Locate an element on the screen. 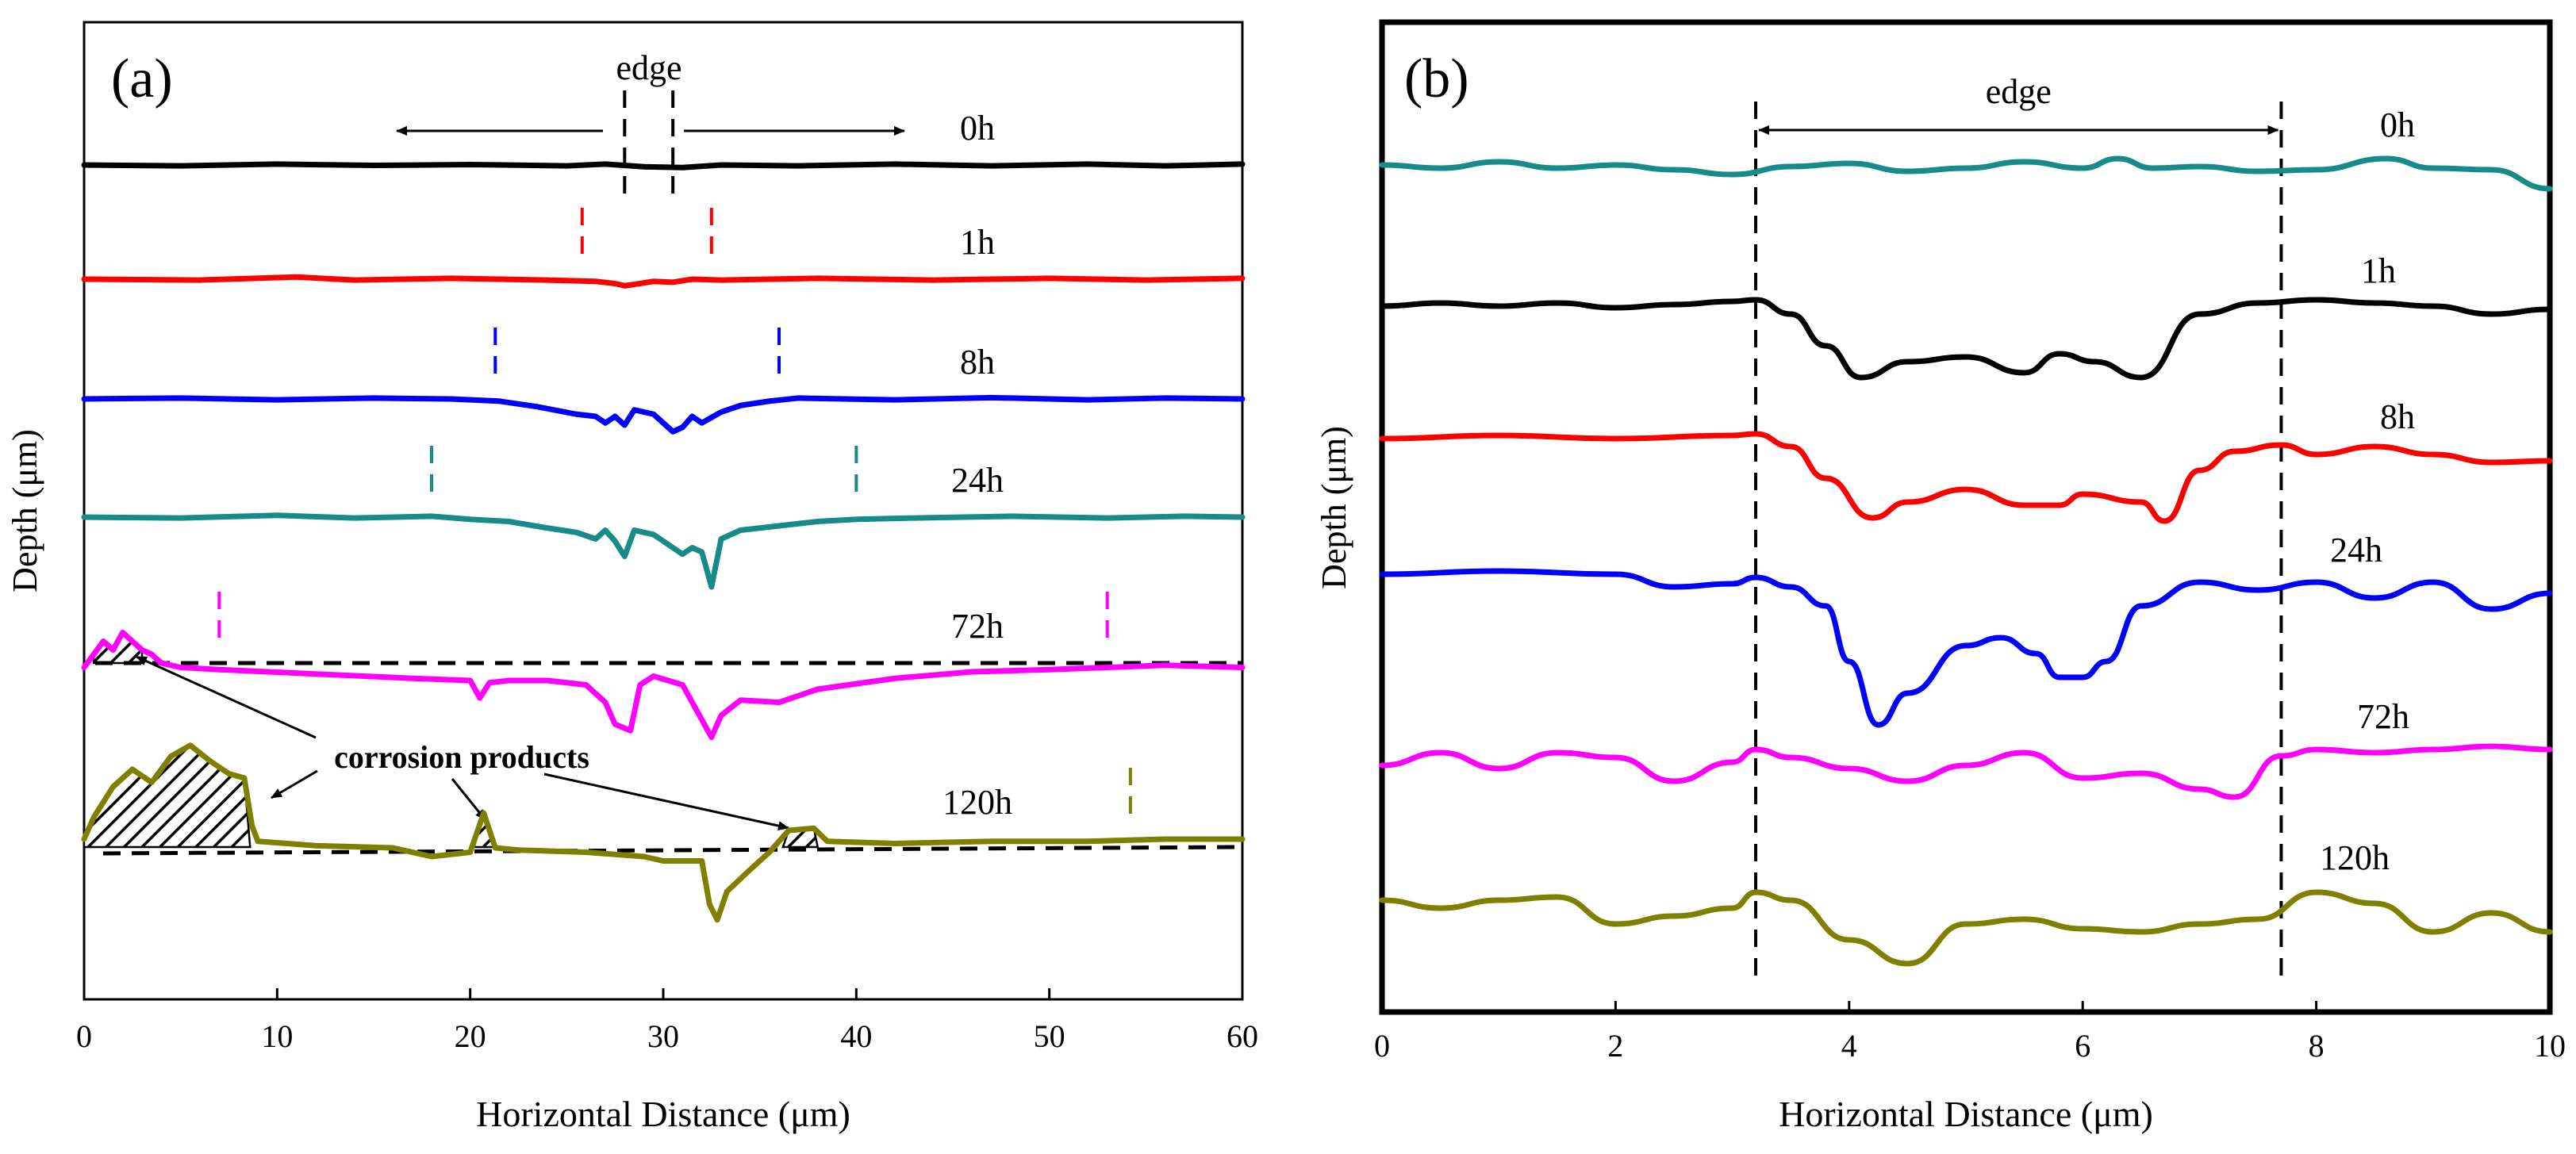  panel-b-ylabel: Depth (μm) is located at coordinates (1334, 507).